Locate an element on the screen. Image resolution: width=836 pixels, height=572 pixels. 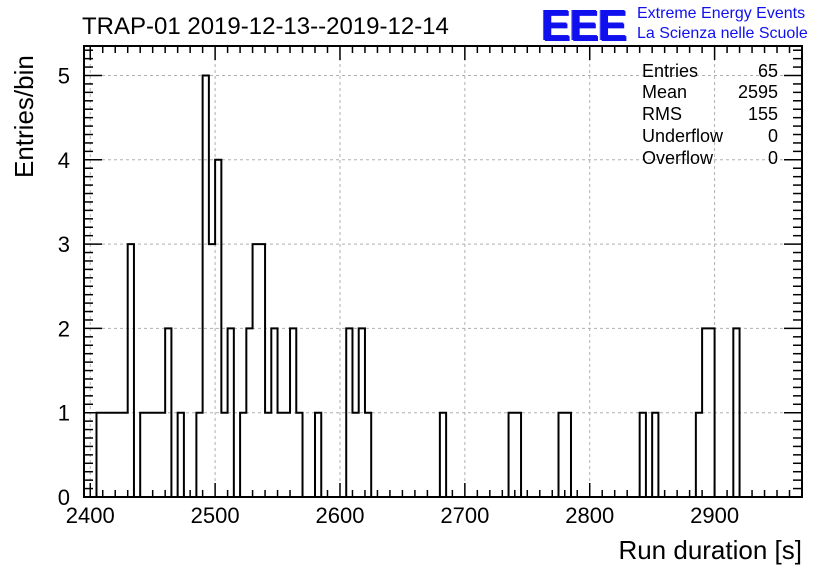
x-tick-label-2700: 2700 is located at coordinates (464, 515).